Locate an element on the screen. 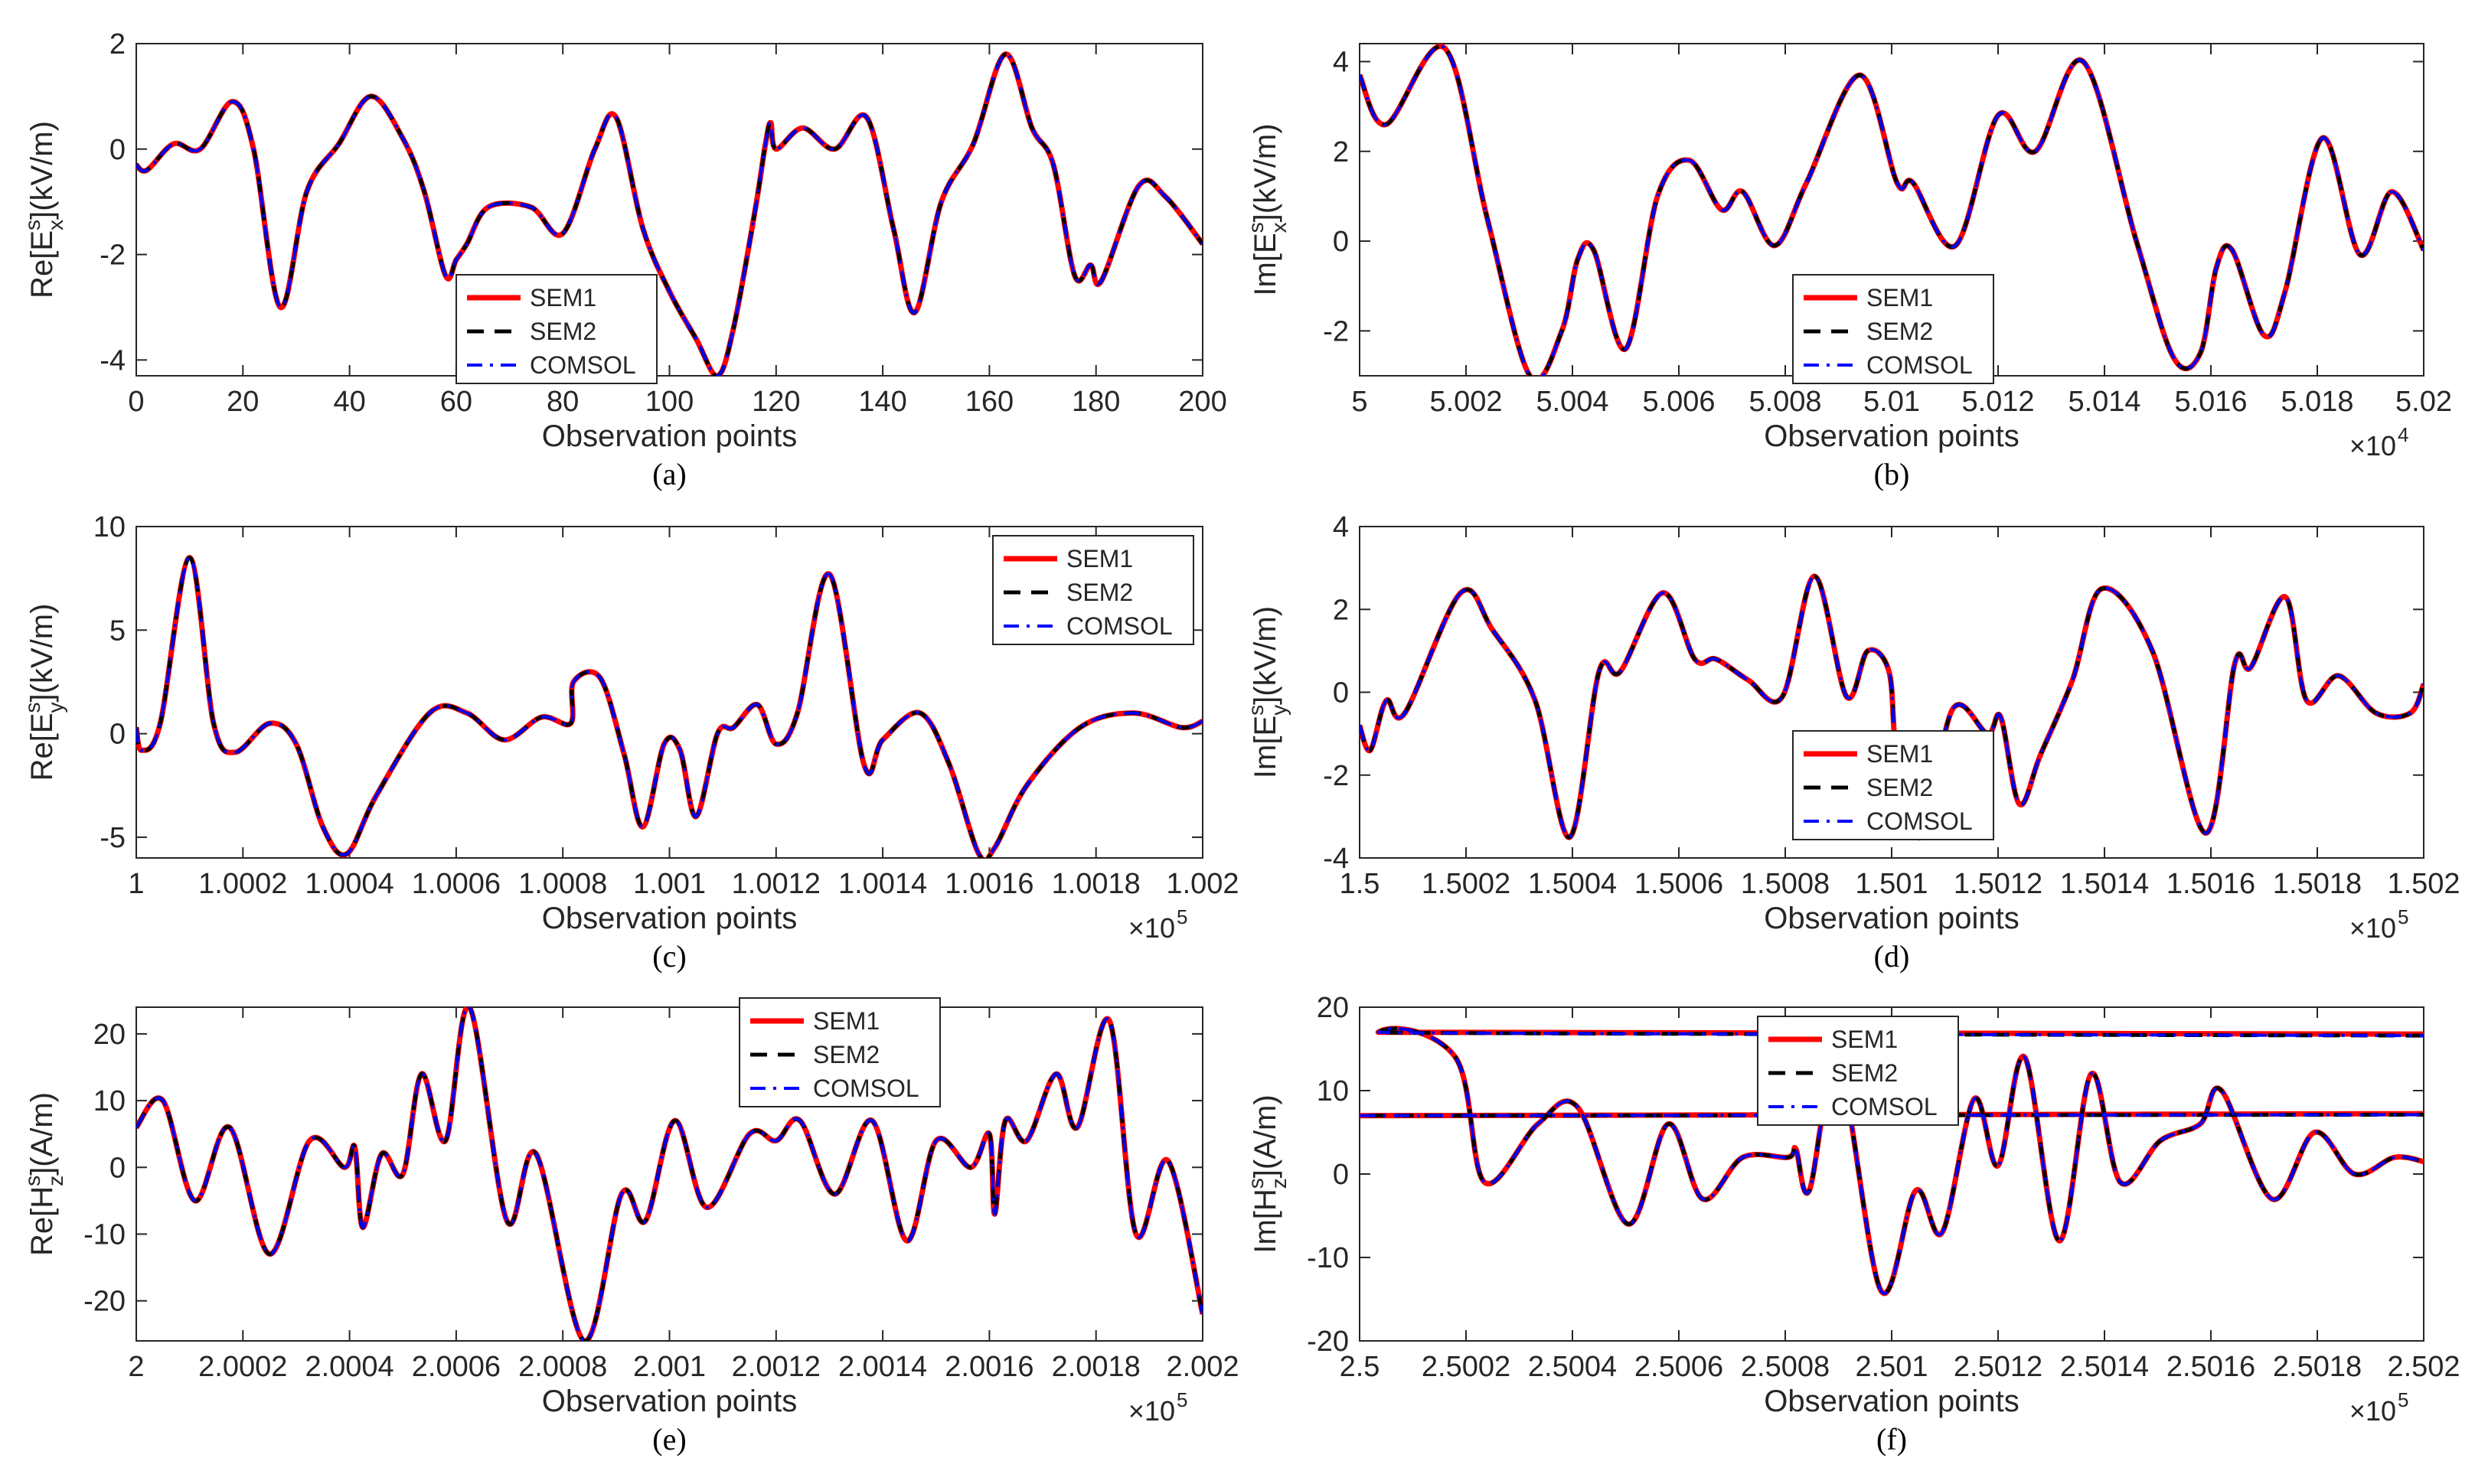 This screenshot has height=1484, width=2475. panel-caption: (f) is located at coordinates (1891, 1439).